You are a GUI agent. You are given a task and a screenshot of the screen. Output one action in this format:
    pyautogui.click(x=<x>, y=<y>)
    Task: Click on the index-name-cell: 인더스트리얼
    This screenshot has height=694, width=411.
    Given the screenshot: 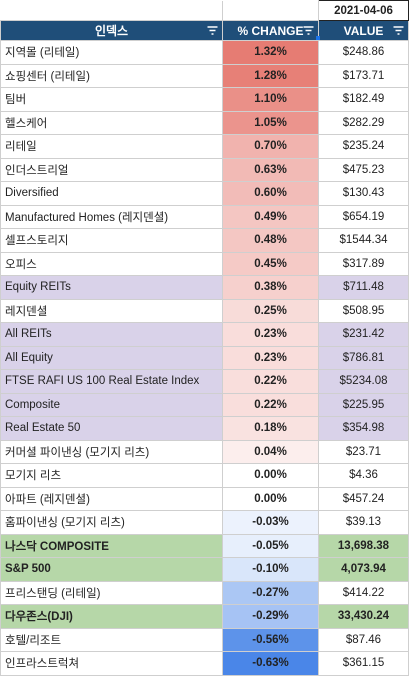 What is the action you would take?
    pyautogui.click(x=111, y=169)
    